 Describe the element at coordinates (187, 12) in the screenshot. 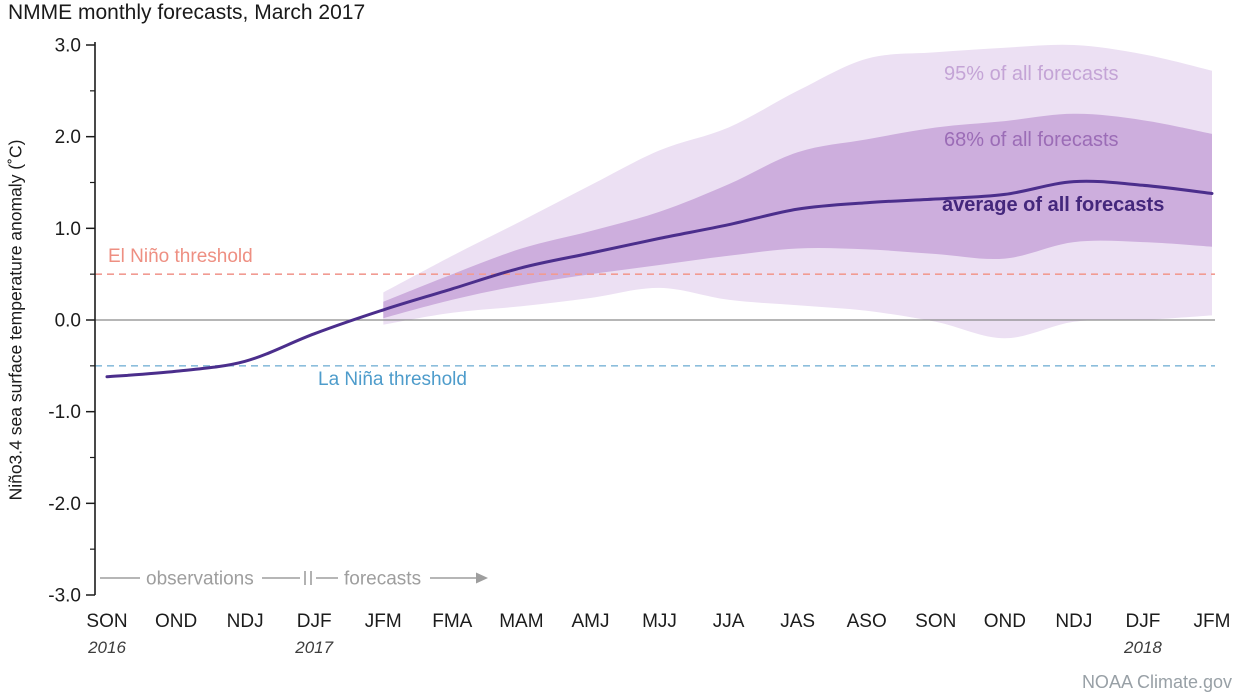

I see `chart-title: NMME monthly forecasts, March 2017` at that location.